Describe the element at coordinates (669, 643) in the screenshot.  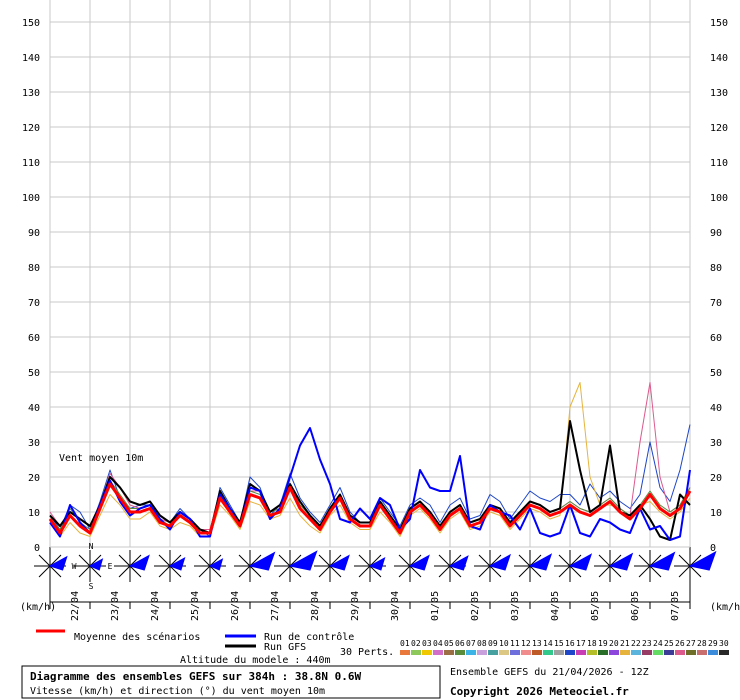
I see `legend-pert-number: 25` at that location.